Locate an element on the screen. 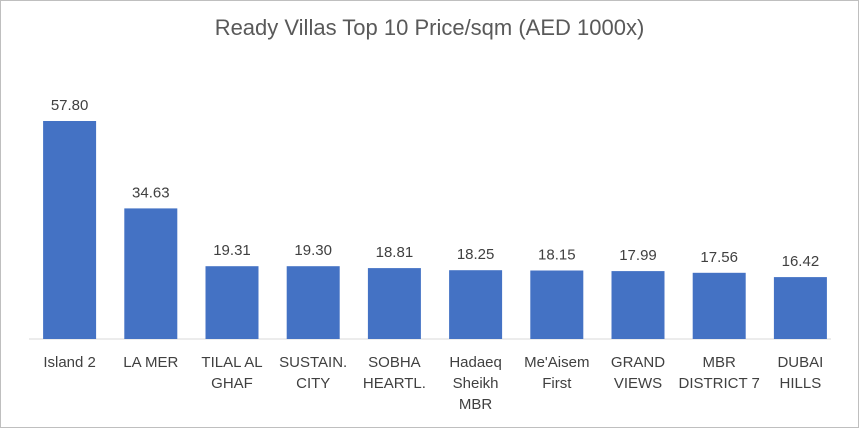 The image size is (859, 428). category-label-10: DUBAI HILLS is located at coordinates (800, 373).